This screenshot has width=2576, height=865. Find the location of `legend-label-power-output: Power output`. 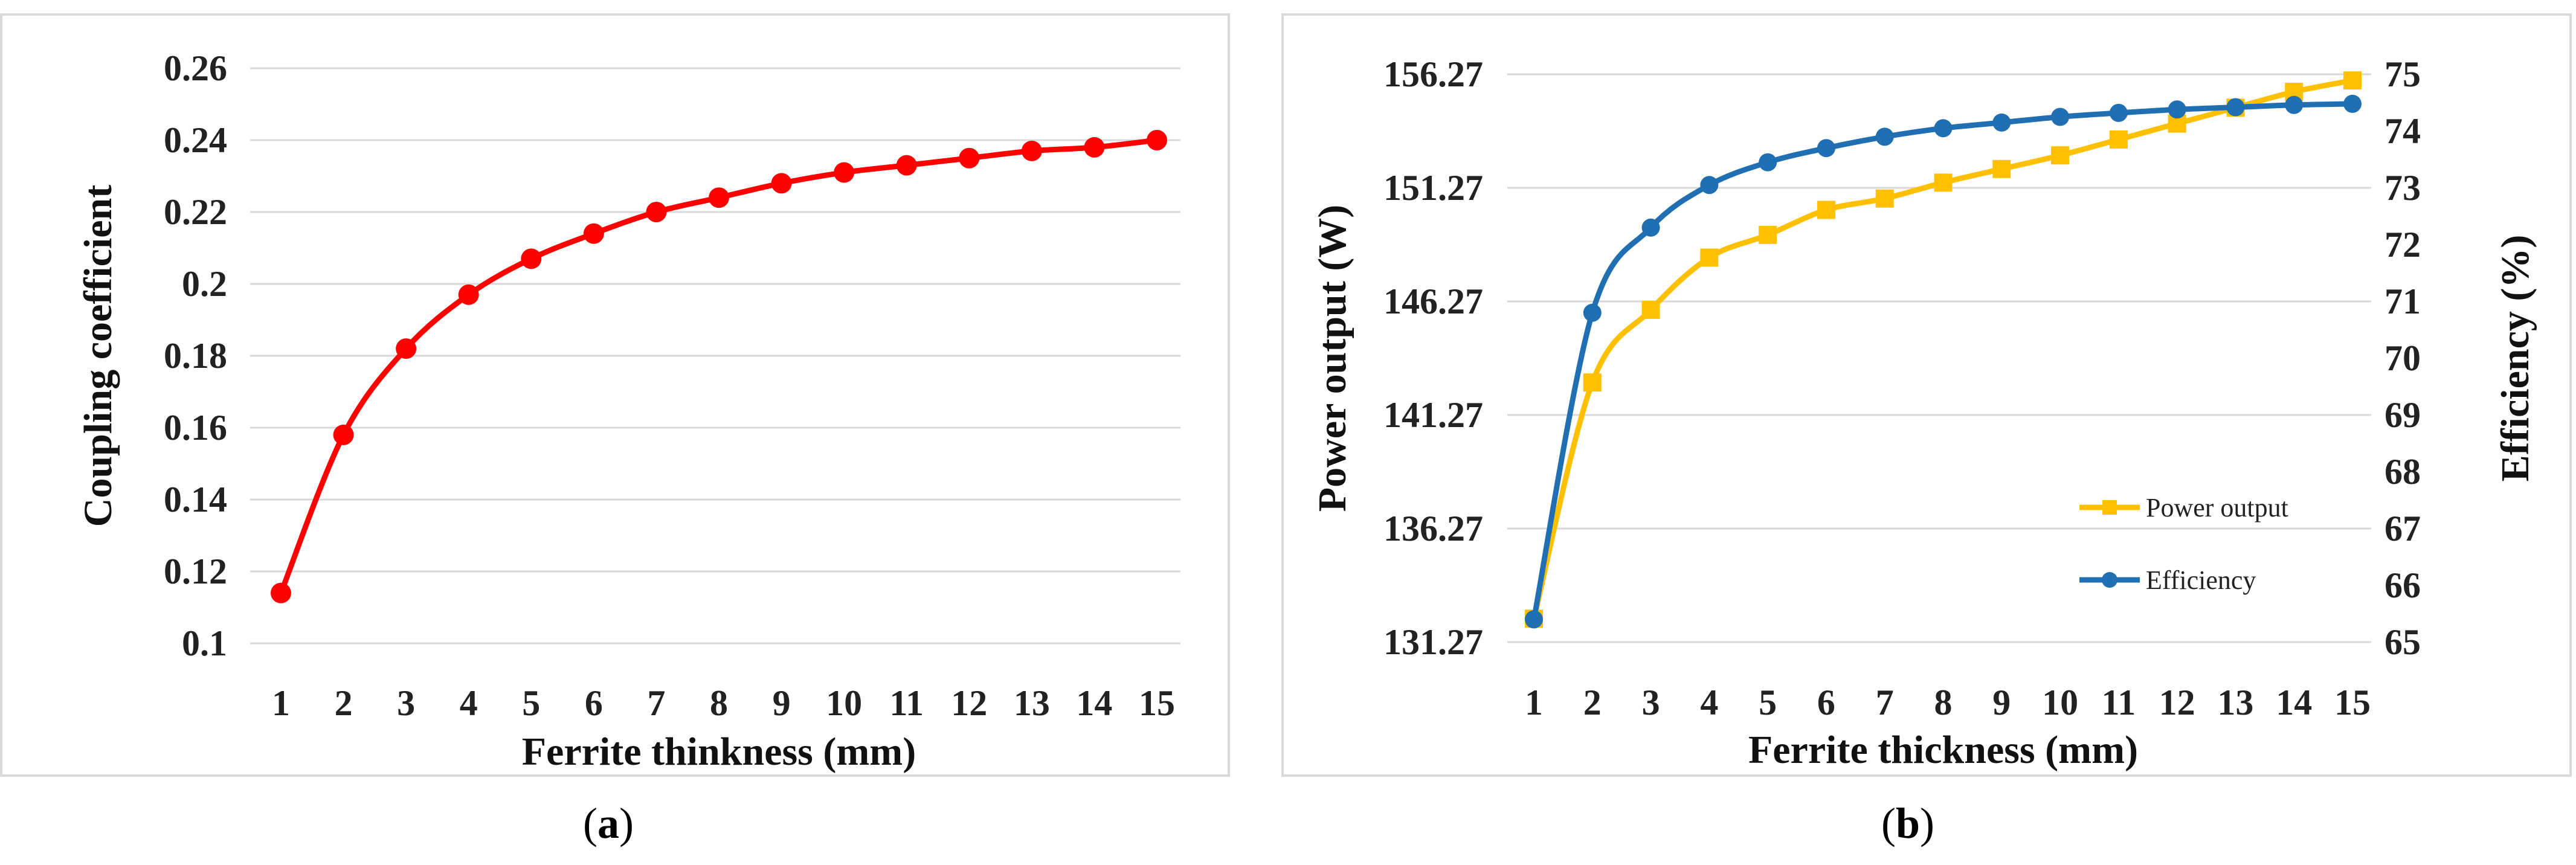

legend-label-power-output: Power output is located at coordinates (2217, 508).